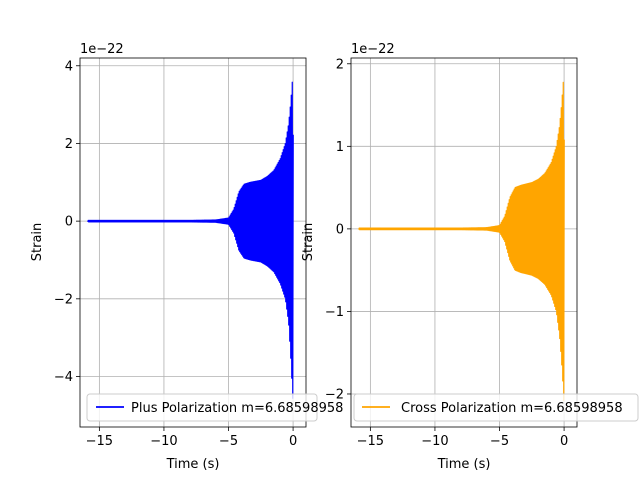 This screenshot has height=480, width=640. What do you see at coordinates (237, 408) in the screenshot?
I see `legend-label: Plus Polarization m=6.68598958` at bounding box center [237, 408].